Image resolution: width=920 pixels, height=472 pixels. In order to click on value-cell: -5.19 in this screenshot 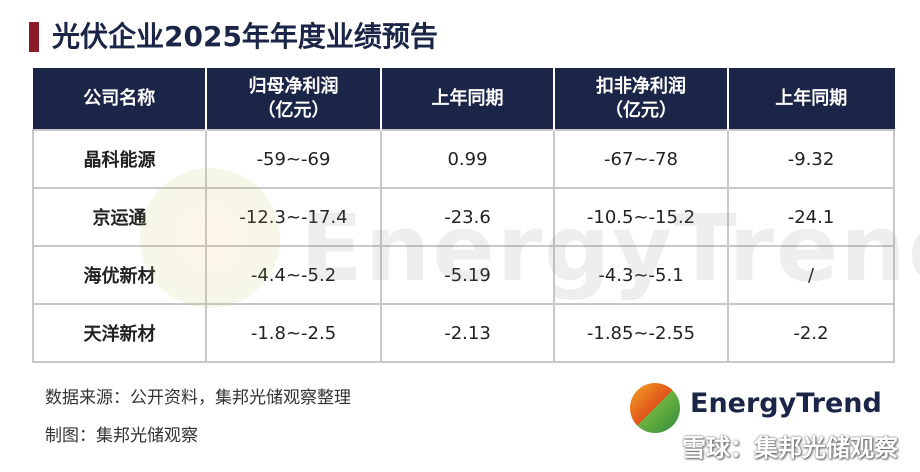, I will do `click(467, 275)`.